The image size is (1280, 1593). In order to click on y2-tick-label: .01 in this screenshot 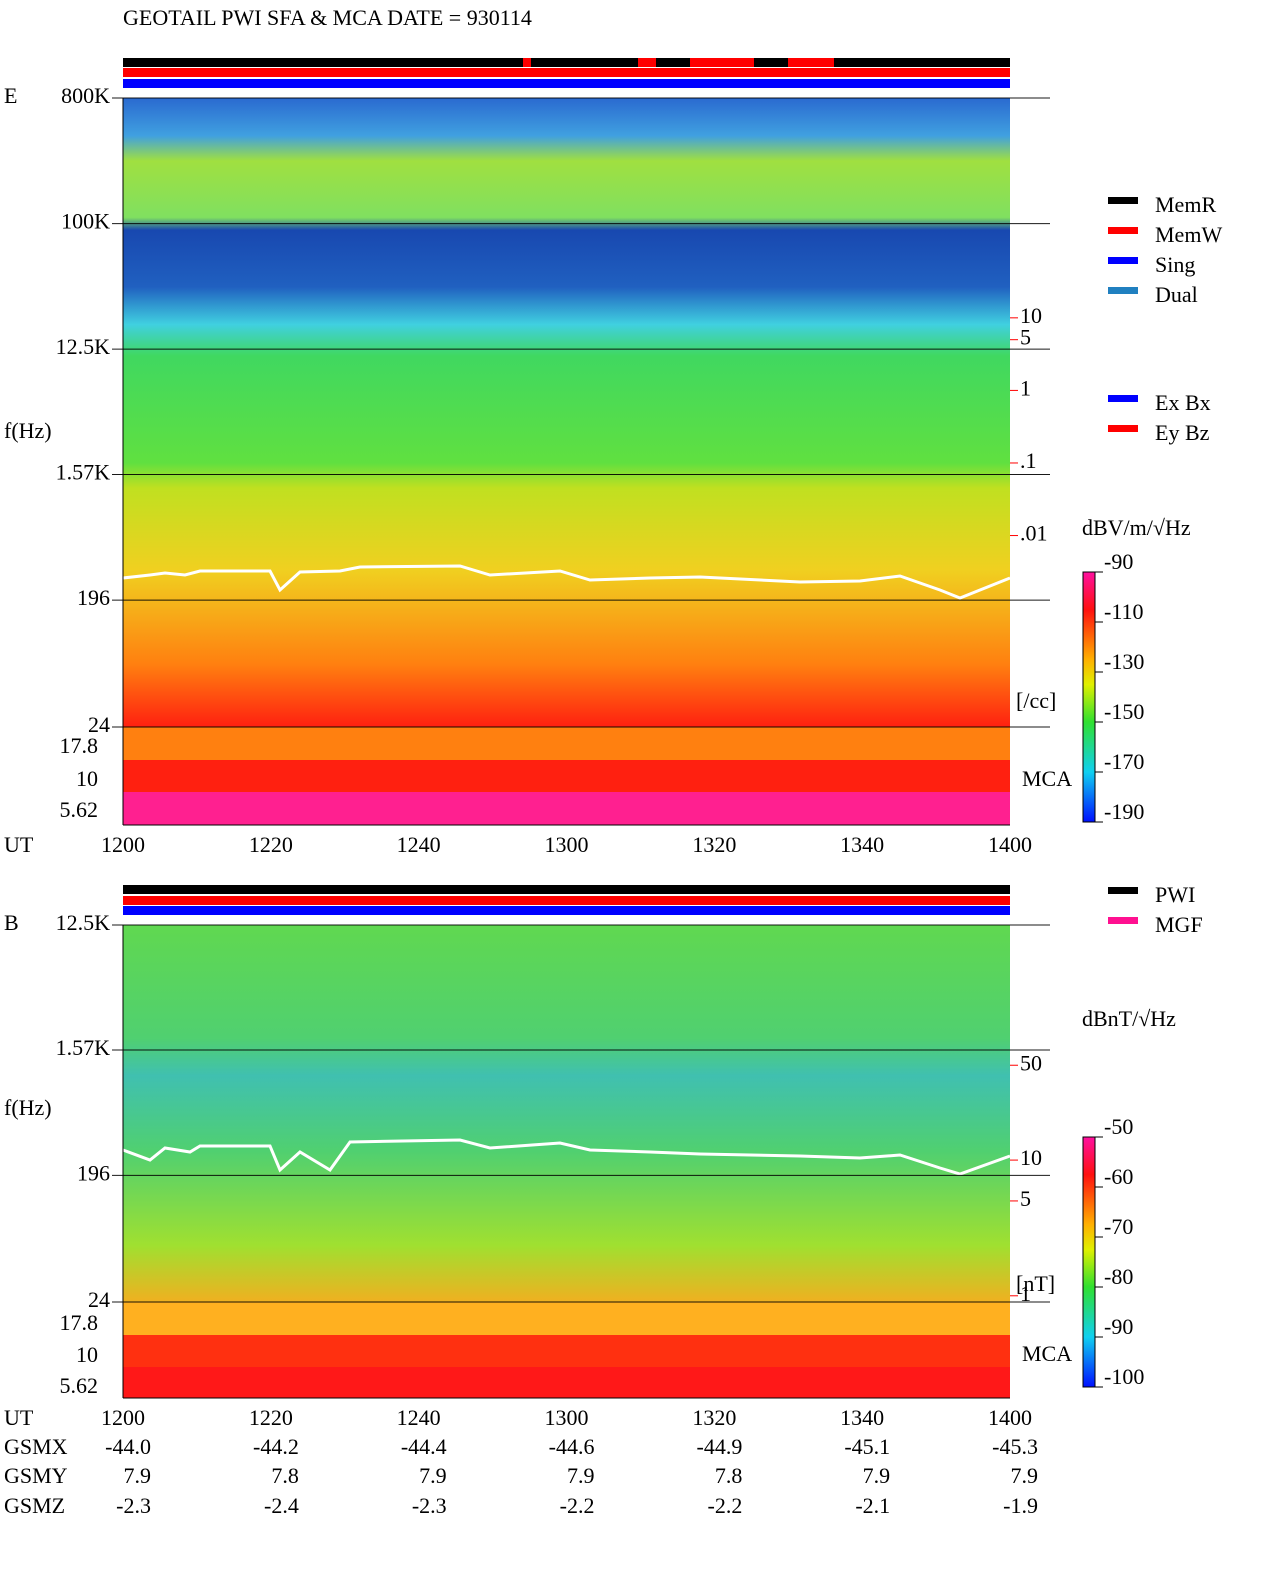, I will do `click(1034, 533)`.